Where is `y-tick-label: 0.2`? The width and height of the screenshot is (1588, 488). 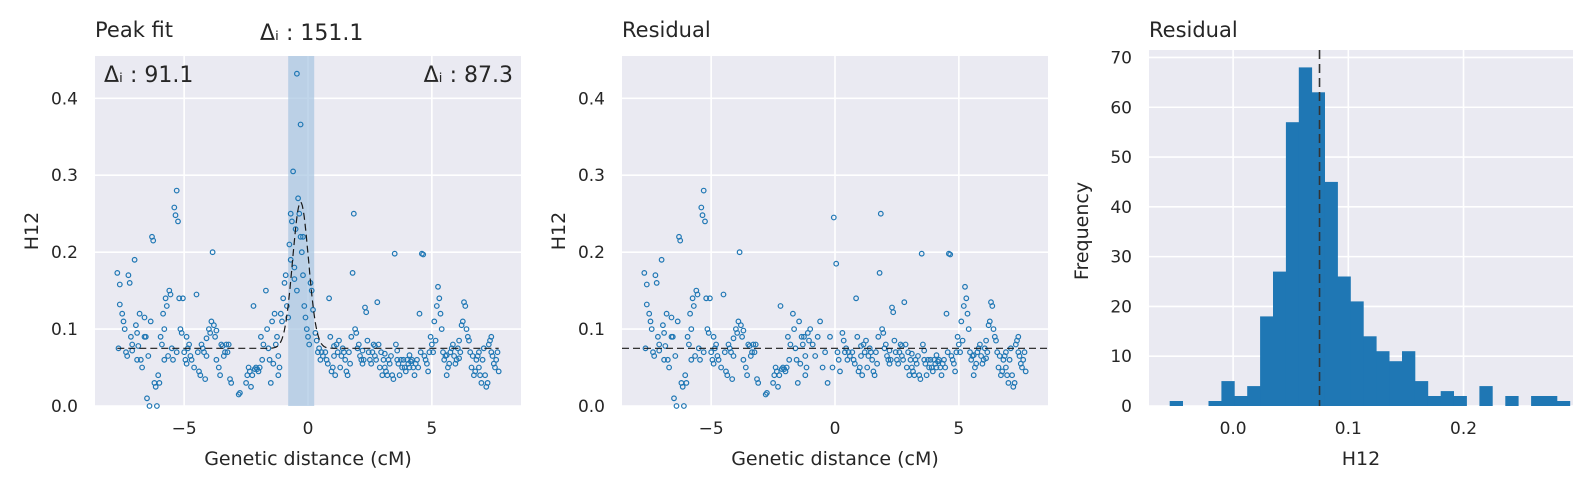
y-tick-label: 0.2 is located at coordinates (64, 253).